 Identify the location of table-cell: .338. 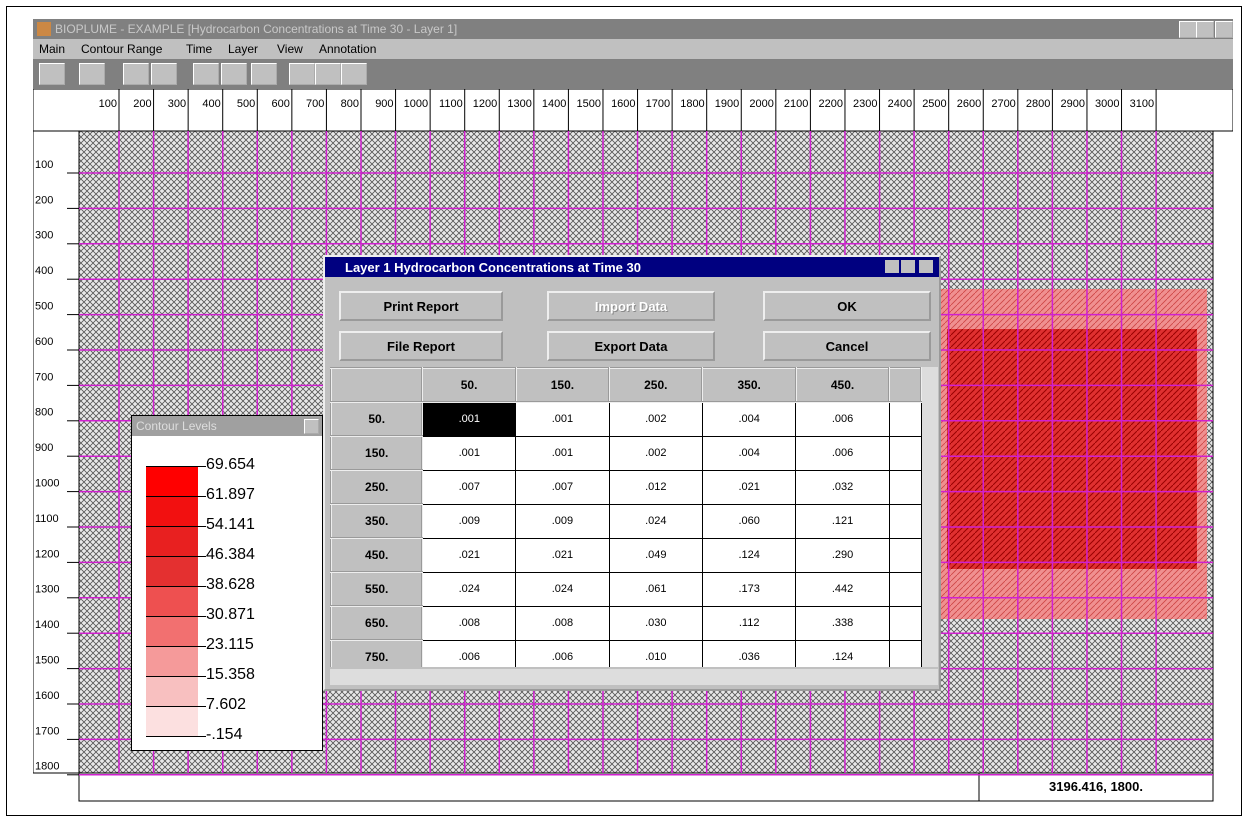
(842, 623).